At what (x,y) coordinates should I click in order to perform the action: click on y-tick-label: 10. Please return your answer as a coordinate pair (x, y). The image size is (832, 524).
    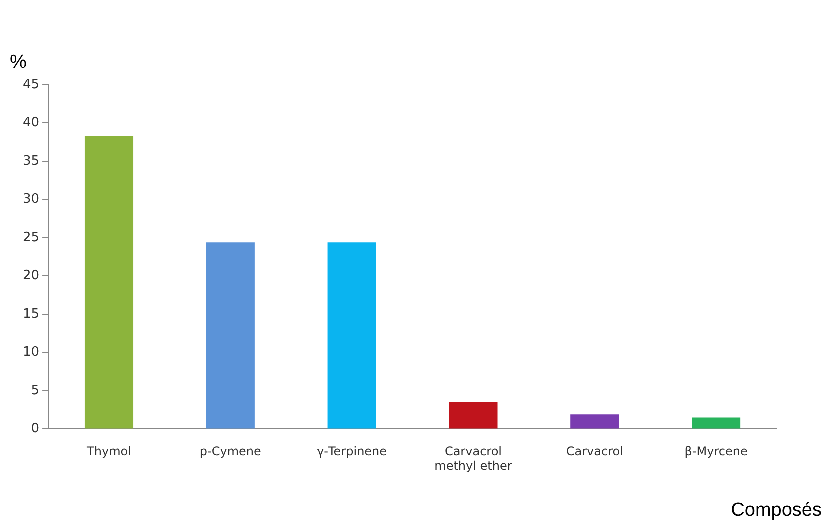
    Looking at the image, I should click on (31, 352).